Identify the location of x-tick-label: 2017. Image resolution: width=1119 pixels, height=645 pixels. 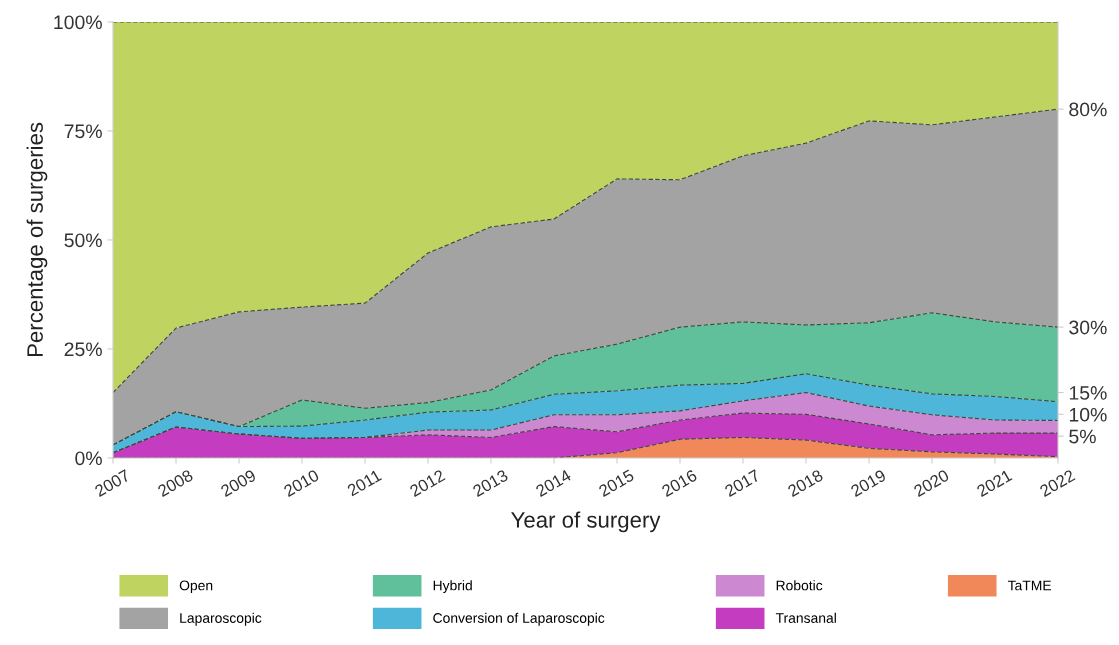
(742, 483).